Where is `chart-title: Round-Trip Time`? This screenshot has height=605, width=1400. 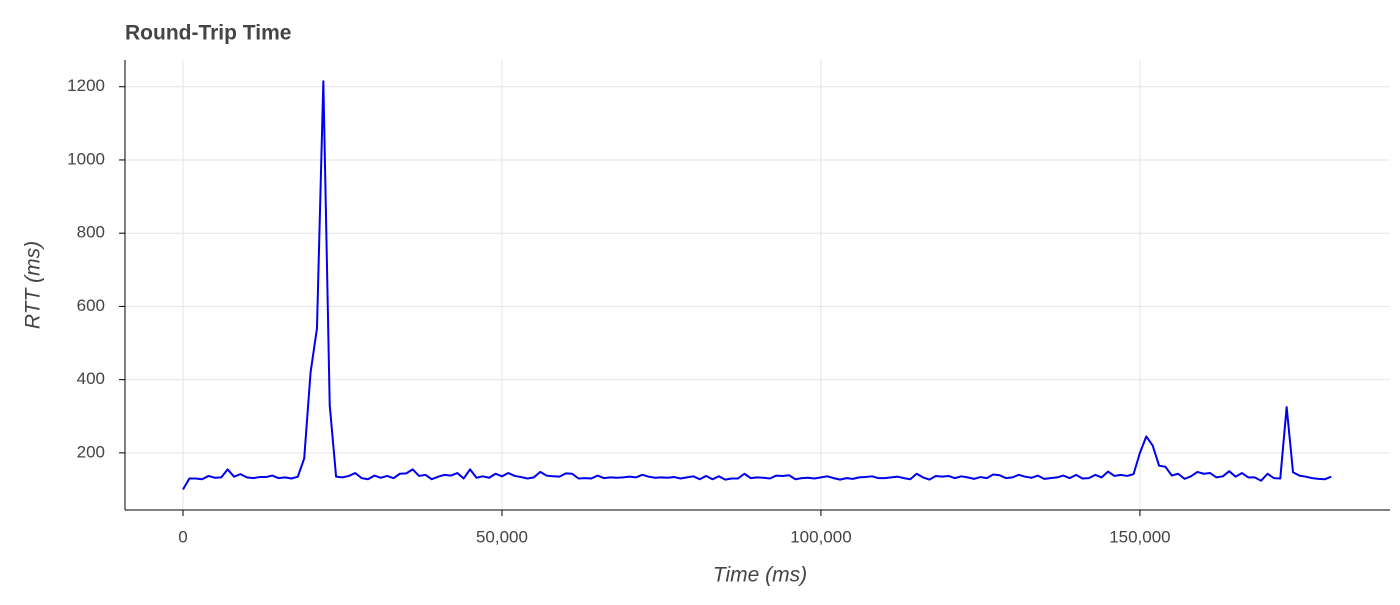 chart-title: Round-Trip Time is located at coordinates (208, 33).